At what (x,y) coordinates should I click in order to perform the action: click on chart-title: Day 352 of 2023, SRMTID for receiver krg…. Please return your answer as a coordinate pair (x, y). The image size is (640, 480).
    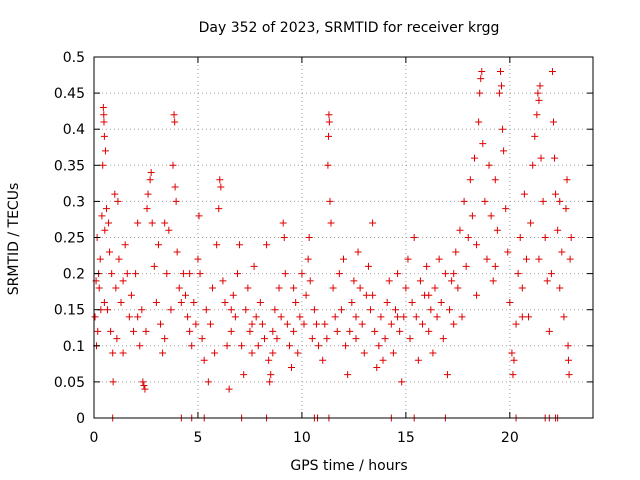
    Looking at the image, I should click on (349, 28).